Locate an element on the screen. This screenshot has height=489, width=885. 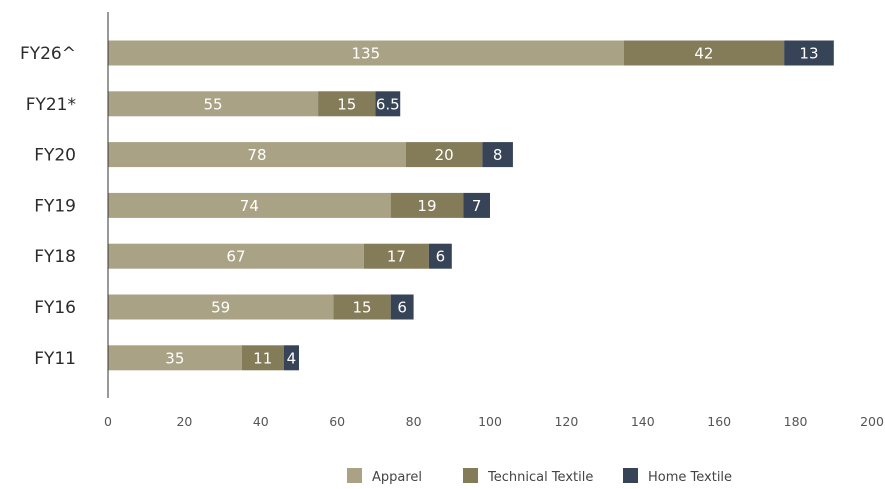
bar-data-label: 4 is located at coordinates (292, 358).